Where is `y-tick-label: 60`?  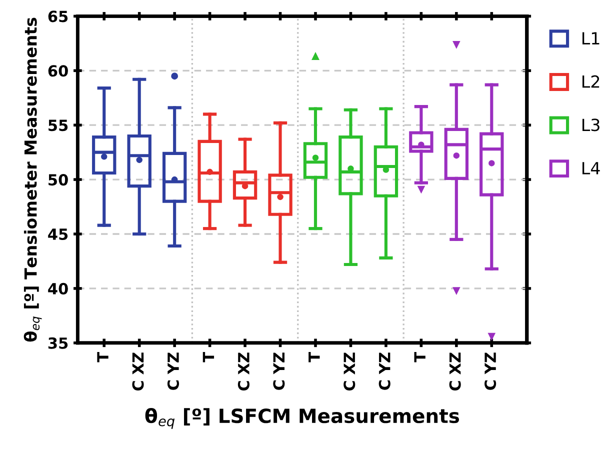 y-tick-label: 60 is located at coordinates (58, 71).